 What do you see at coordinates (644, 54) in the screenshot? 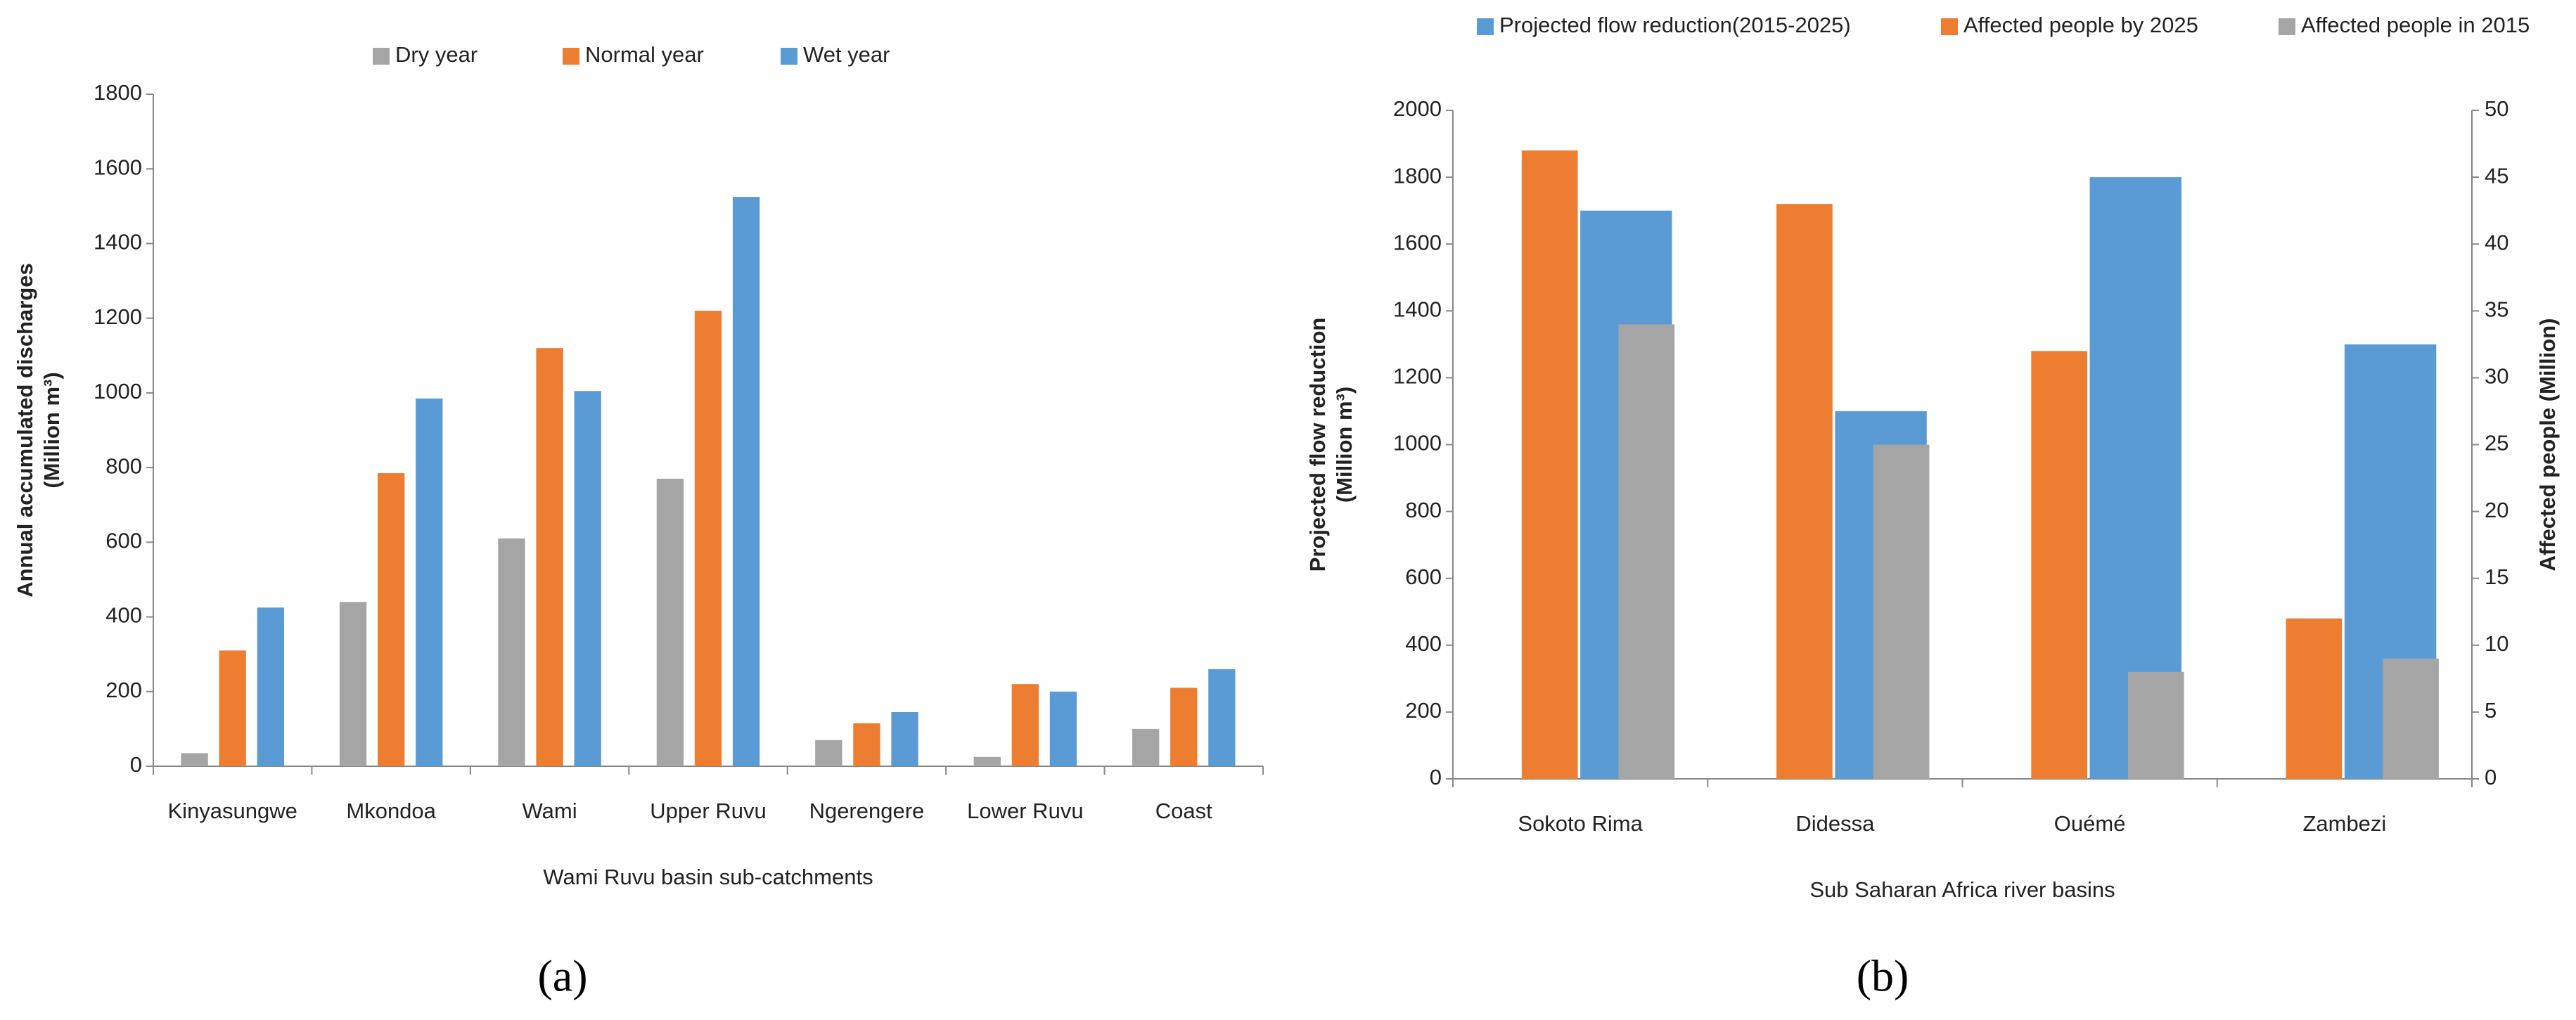
I see `legend-label: Normal year` at bounding box center [644, 54].